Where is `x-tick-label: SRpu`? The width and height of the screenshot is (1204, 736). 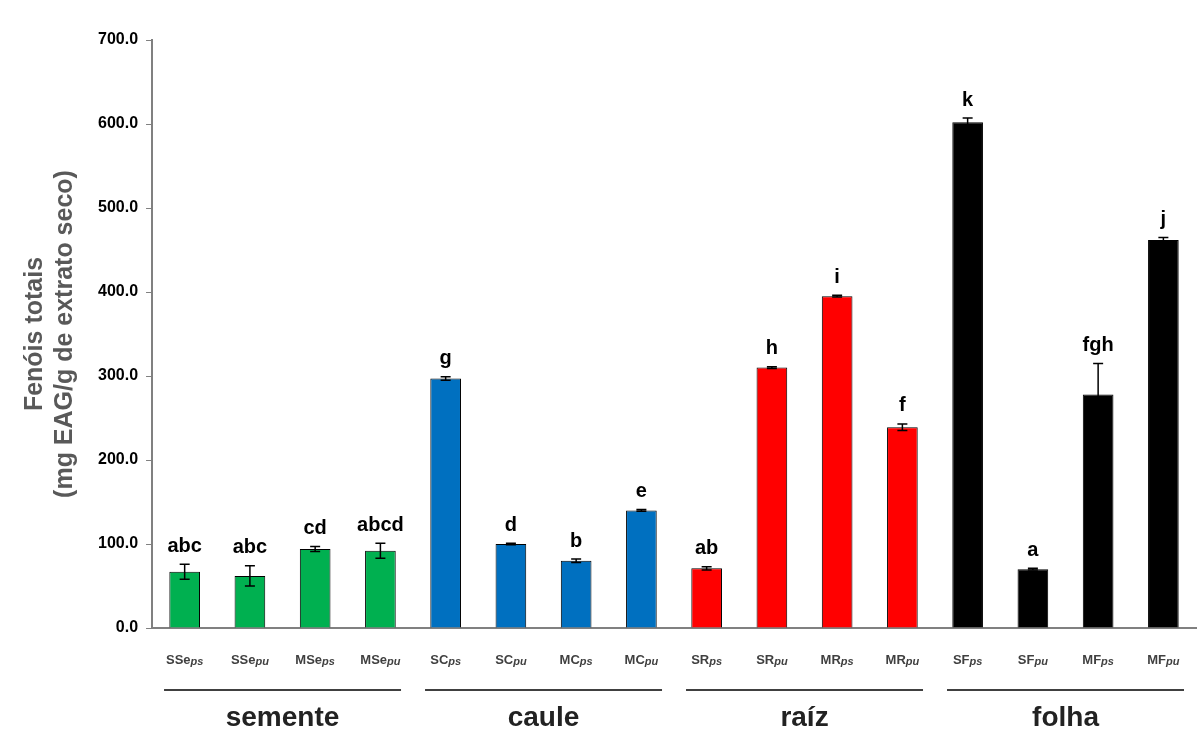
x-tick-label: SRpu is located at coordinates (772, 659).